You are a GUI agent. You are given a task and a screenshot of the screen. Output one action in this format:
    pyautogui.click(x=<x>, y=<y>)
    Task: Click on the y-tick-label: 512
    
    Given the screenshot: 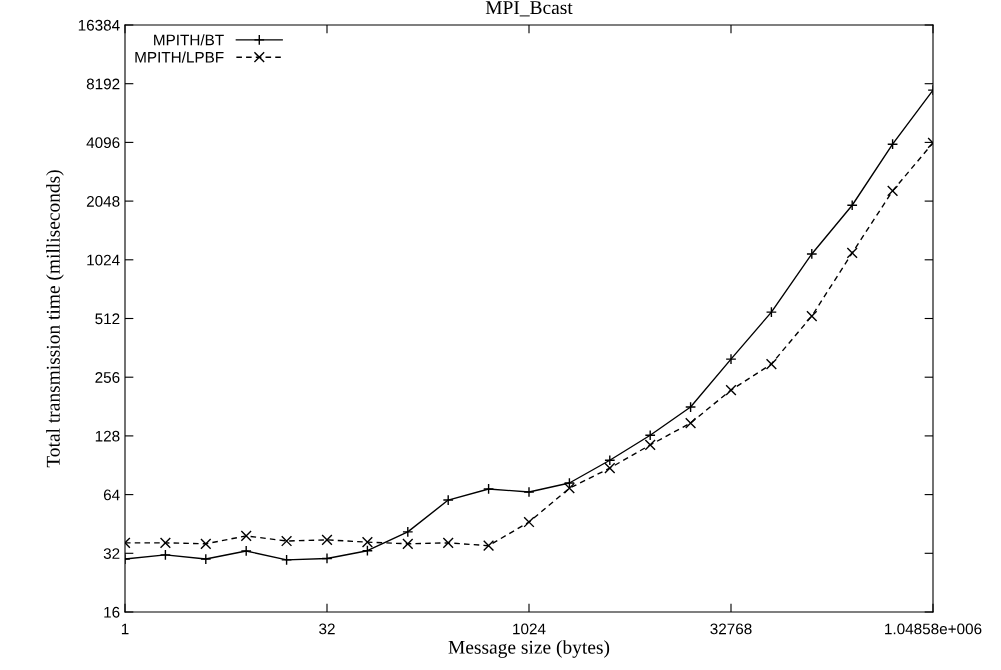 What is the action you would take?
    pyautogui.click(x=107, y=319)
    